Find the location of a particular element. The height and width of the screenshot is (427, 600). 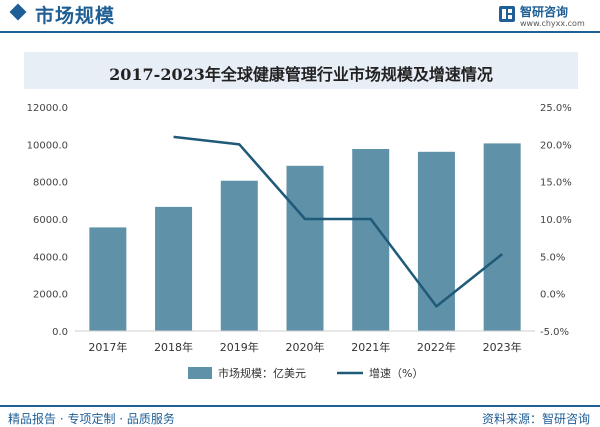

y-left-tick-label: 12000.0 is located at coordinates (47, 108).